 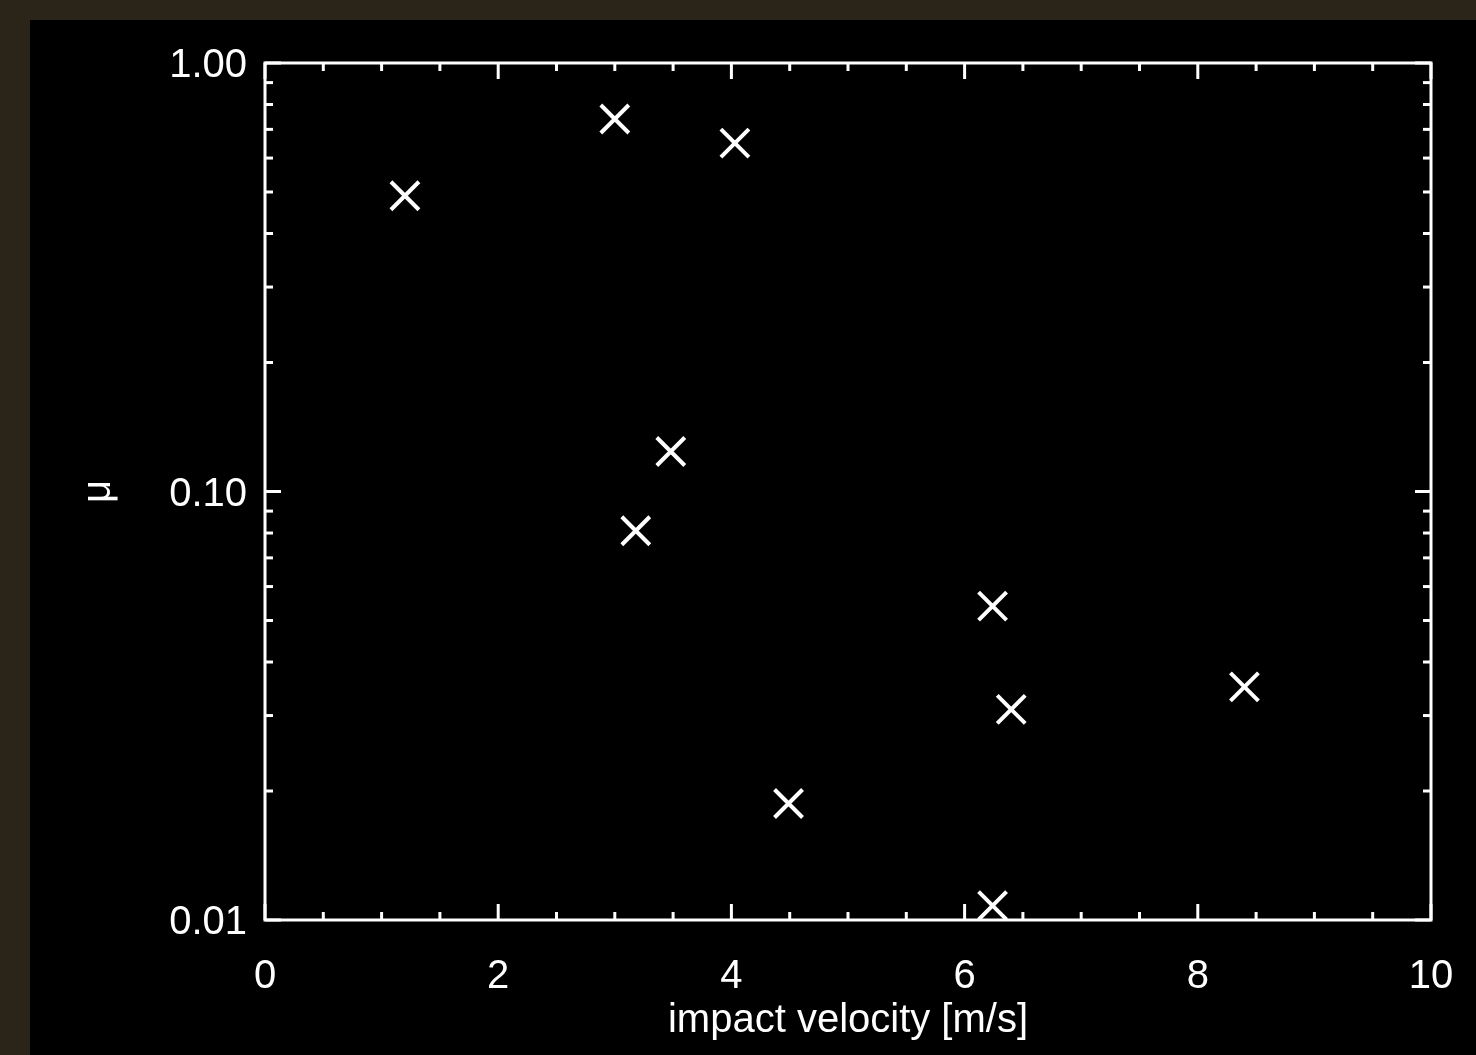 What do you see at coordinates (208, 63) in the screenshot?
I see `y-tick-label: 1.00` at bounding box center [208, 63].